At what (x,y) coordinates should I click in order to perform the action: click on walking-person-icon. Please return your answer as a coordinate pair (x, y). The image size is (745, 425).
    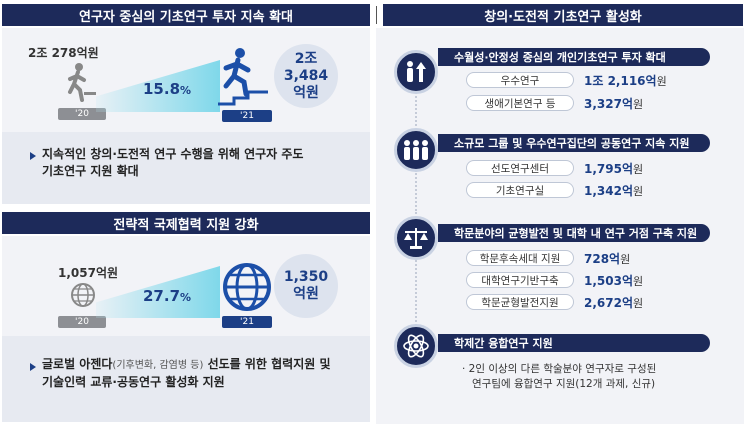
    Looking at the image, I should click on (82, 82).